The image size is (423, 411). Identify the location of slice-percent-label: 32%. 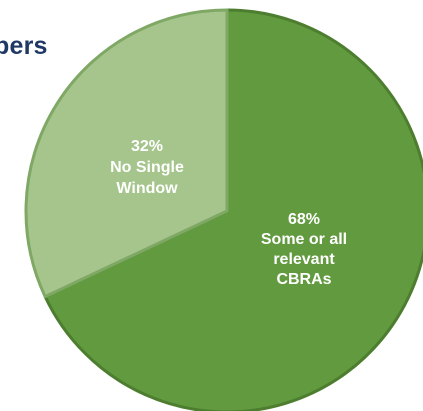
(147, 146).